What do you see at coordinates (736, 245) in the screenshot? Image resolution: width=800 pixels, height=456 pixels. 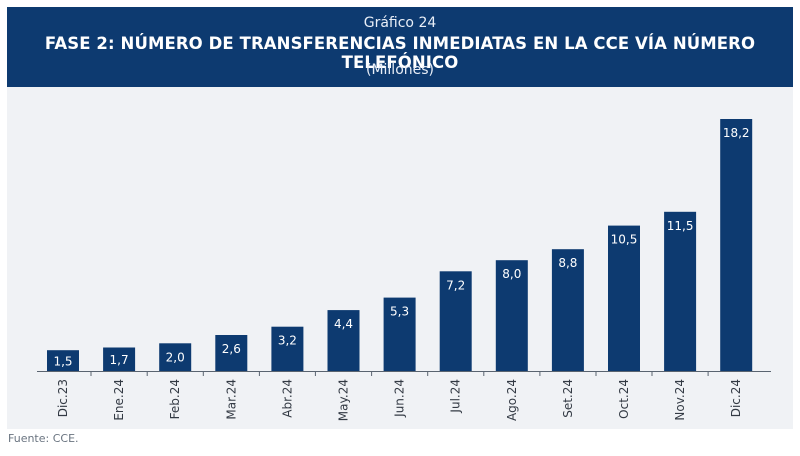 I see `bar-Dic.24` at bounding box center [736, 245].